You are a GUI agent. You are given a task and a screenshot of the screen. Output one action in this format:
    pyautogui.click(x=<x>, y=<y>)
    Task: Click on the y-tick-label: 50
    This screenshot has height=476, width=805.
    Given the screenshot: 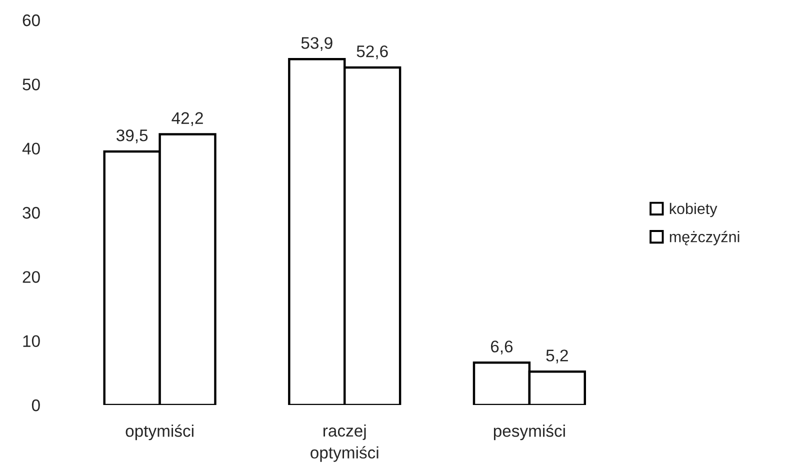 What is the action you would take?
    pyautogui.click(x=31, y=84)
    